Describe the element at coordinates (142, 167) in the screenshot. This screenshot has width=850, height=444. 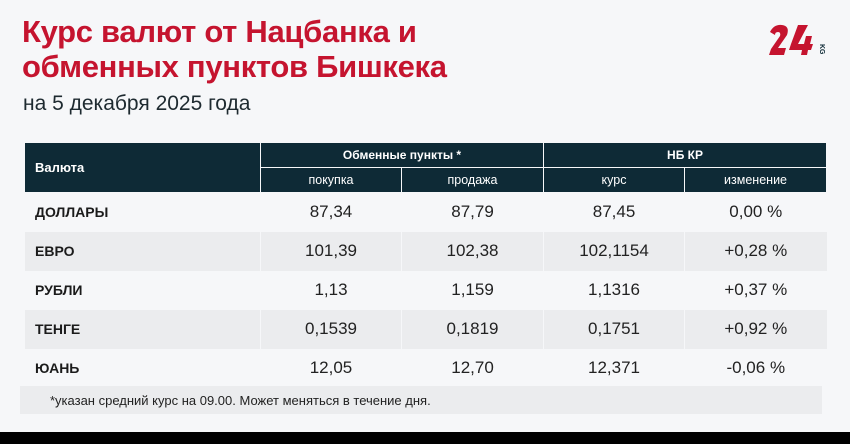
I see `header-currency: Валюта` at that location.